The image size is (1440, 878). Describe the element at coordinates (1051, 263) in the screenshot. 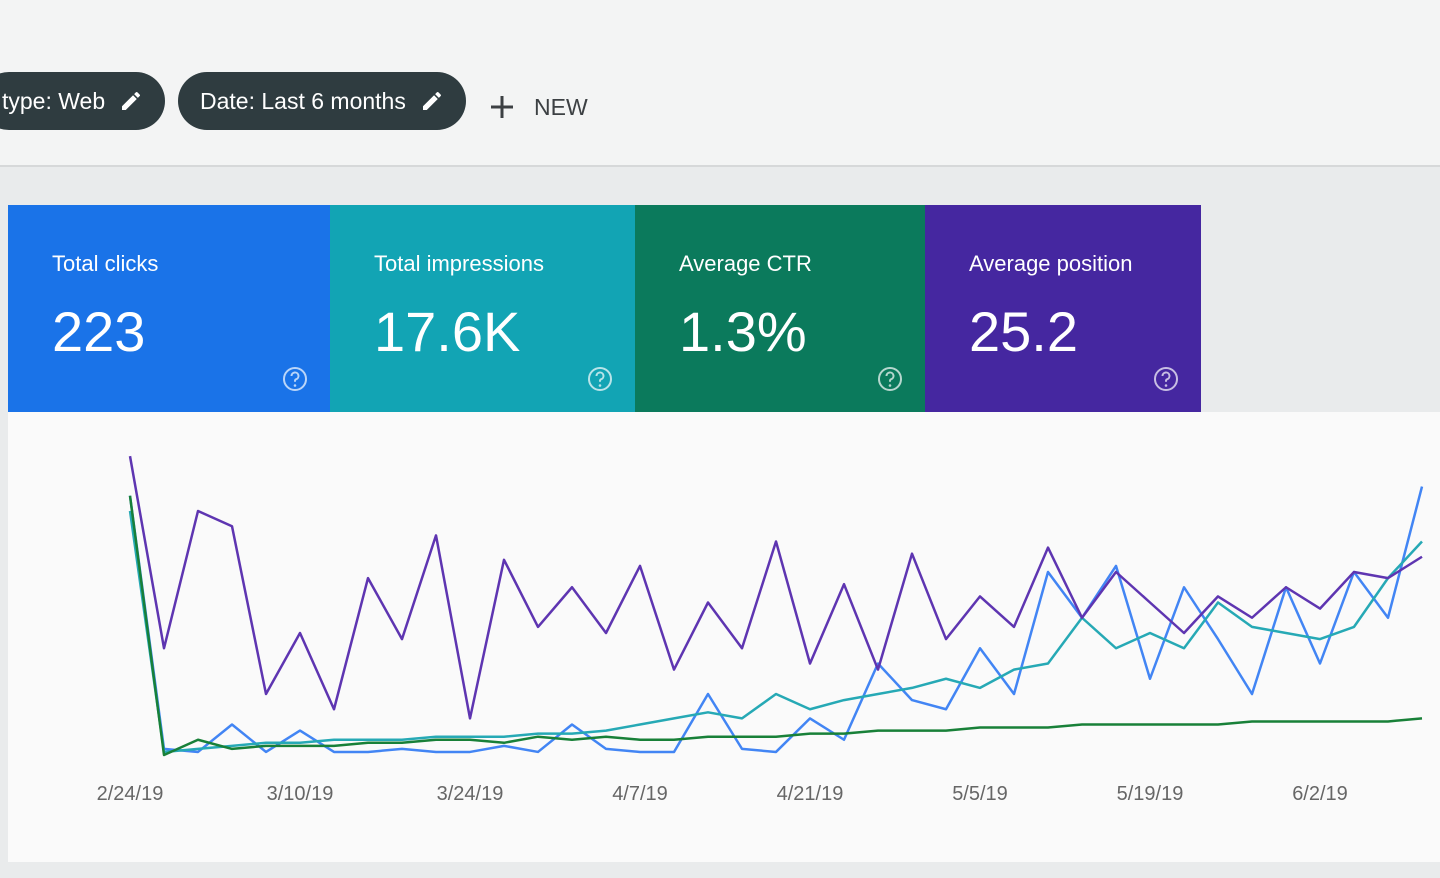

I see `metric-label: Average position` at that location.